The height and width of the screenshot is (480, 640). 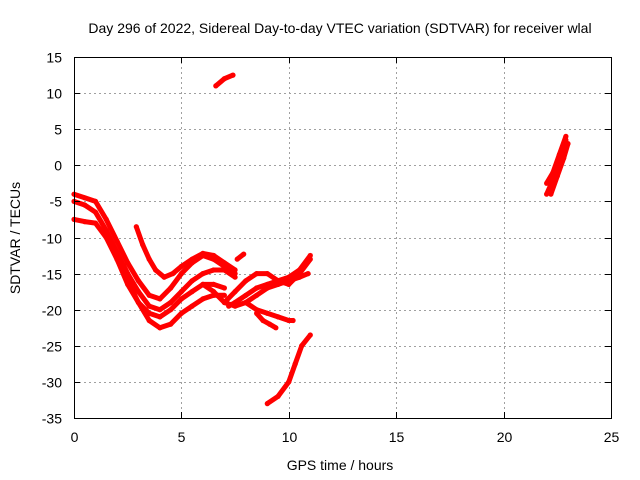 What do you see at coordinates (54, 58) in the screenshot?
I see `y-tick-label: 15` at bounding box center [54, 58].